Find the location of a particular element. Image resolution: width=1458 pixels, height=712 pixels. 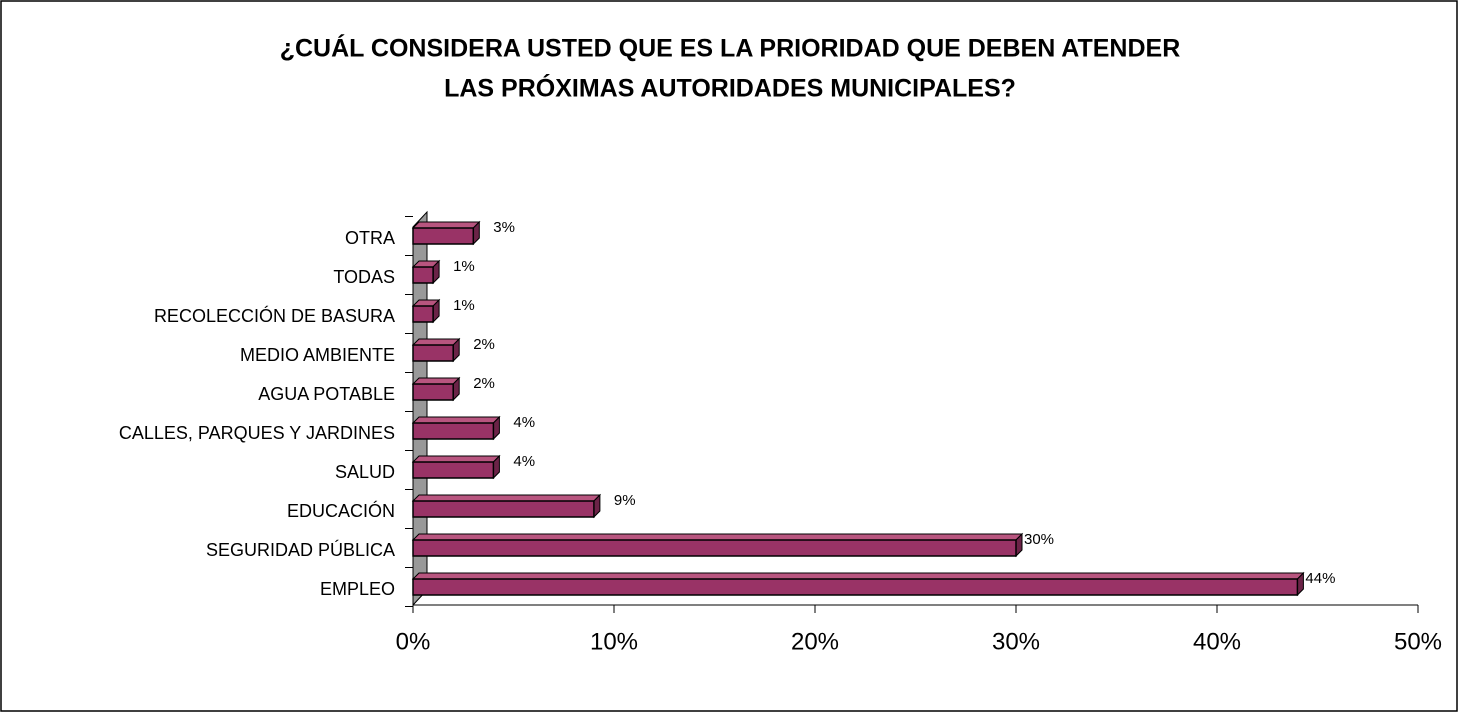

x-tick-label: 40% is located at coordinates (1217, 641).